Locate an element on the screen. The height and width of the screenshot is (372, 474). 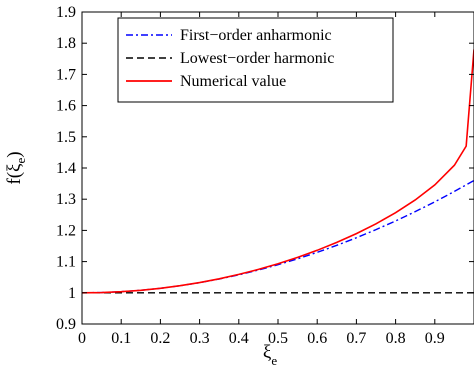
y-axis-title-sub: e is located at coordinates (20, 160).